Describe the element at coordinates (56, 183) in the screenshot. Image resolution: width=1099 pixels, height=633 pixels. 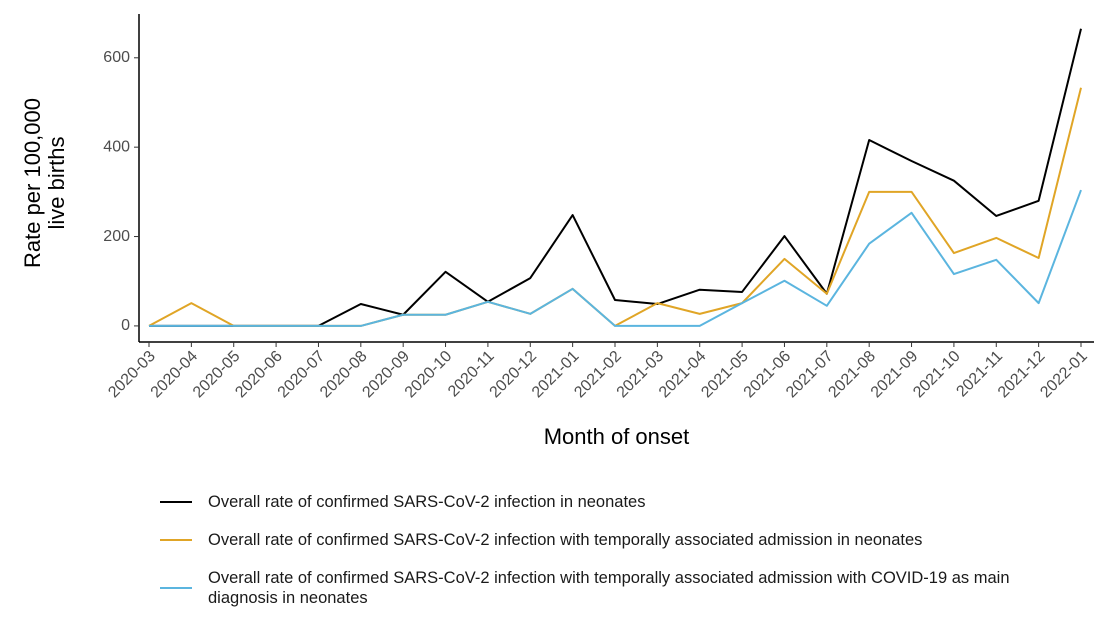
I see `y-axis-title: live births` at that location.